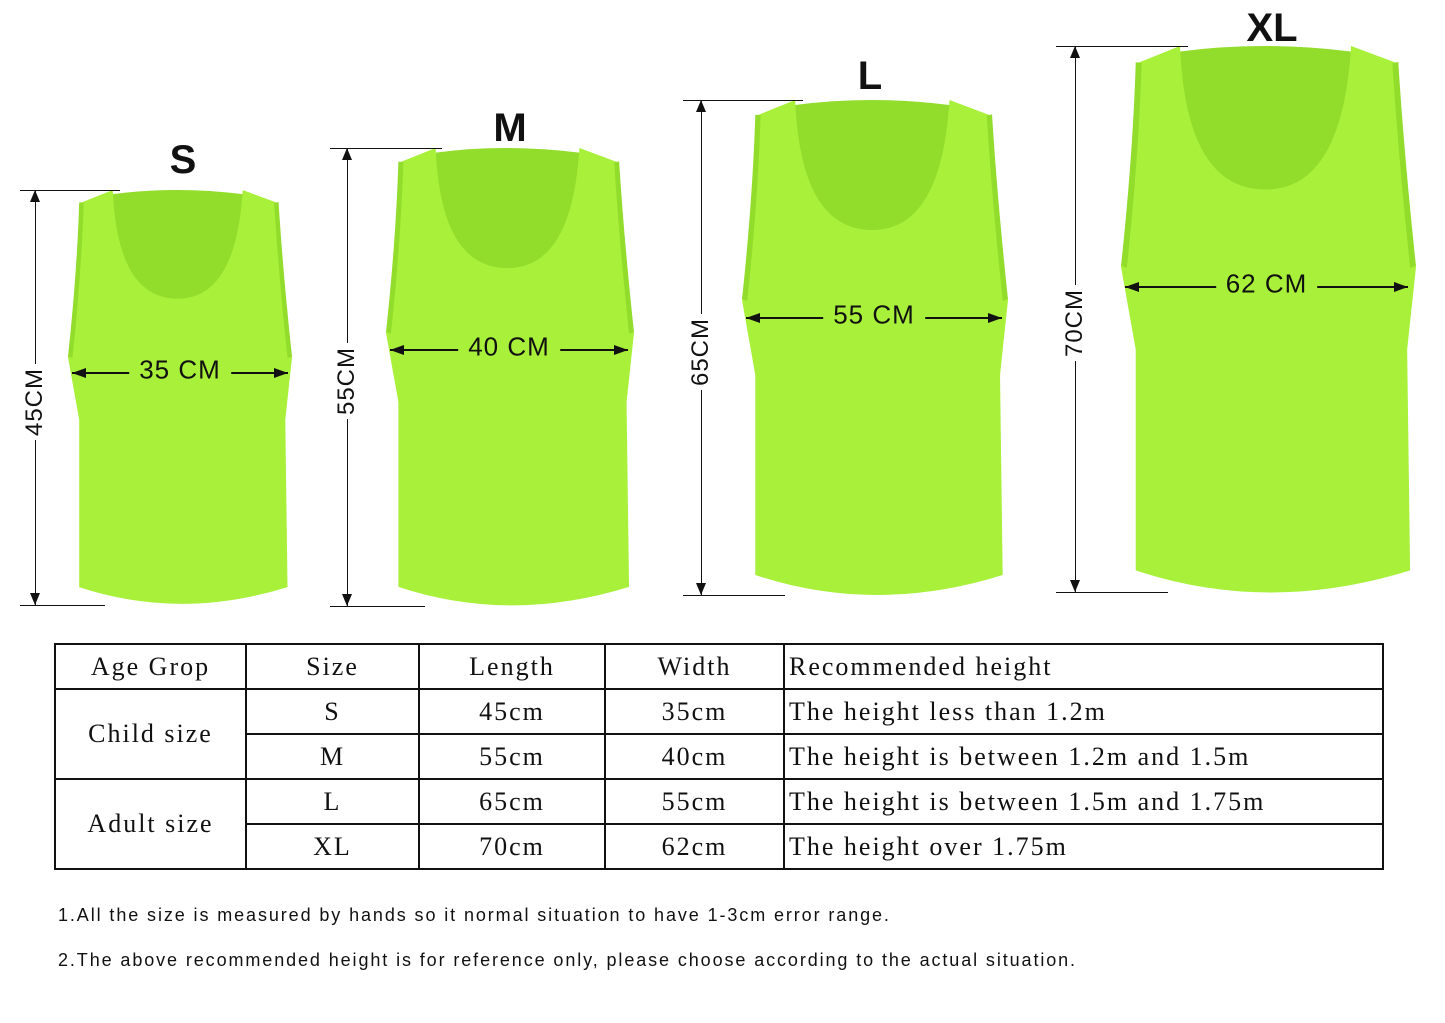  What do you see at coordinates (509, 347) in the screenshot?
I see `width-label: 40 CM` at bounding box center [509, 347].